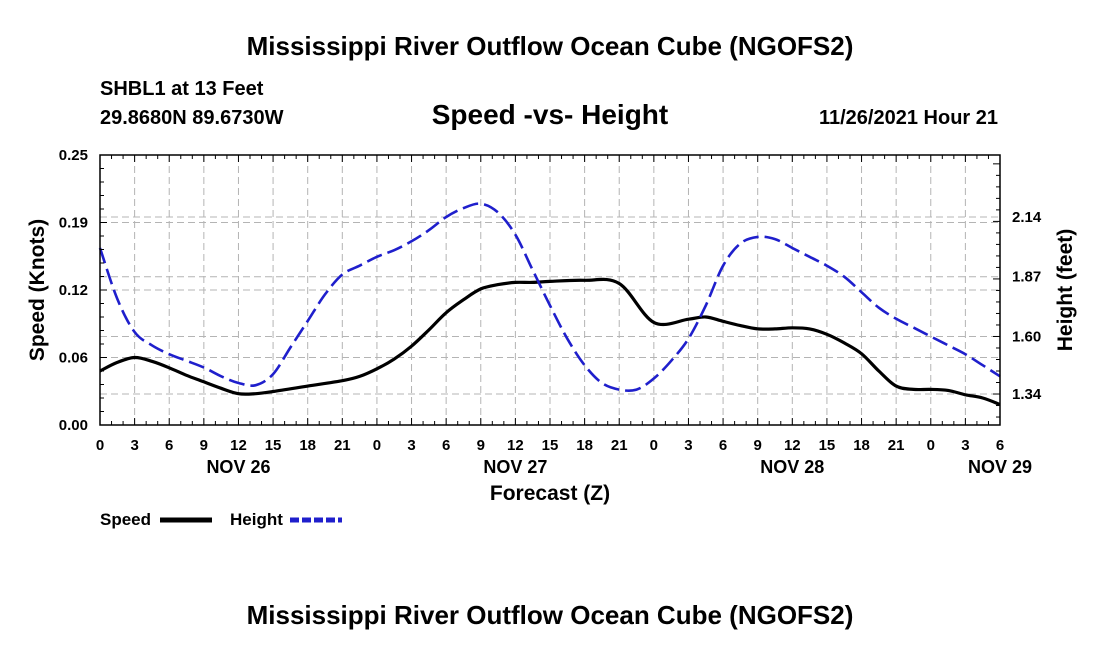 The width and height of the screenshot is (1100, 650). Describe the element at coordinates (73, 290) in the screenshot. I see `y-left-tick-label: 0.12` at that location.